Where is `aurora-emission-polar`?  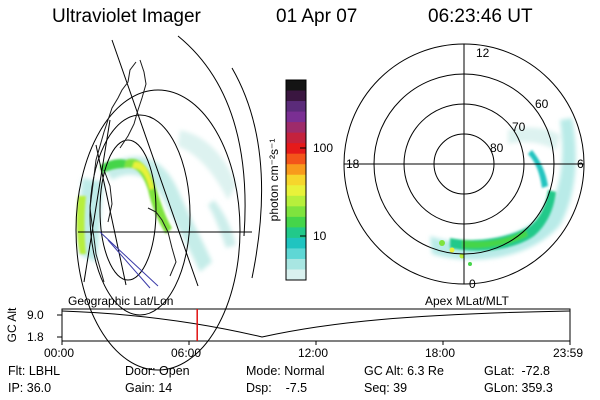 aurora-emission-polar is located at coordinates (503, 192).